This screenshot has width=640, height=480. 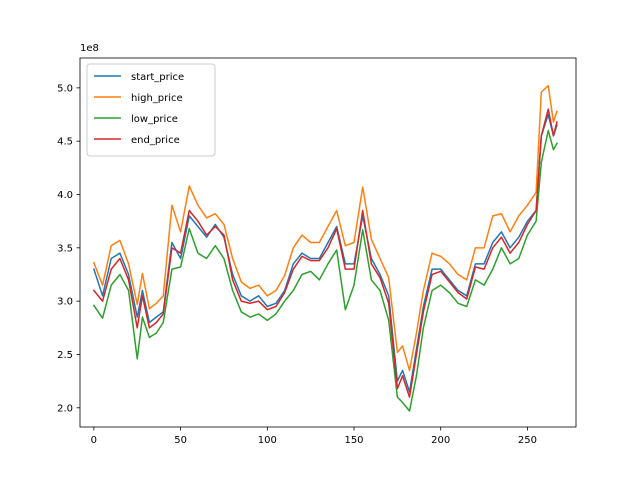 I want to click on y-axis: 2.0 2.5 3.0 3.5 4.0 4.5 5.0, so click(x=68, y=248).